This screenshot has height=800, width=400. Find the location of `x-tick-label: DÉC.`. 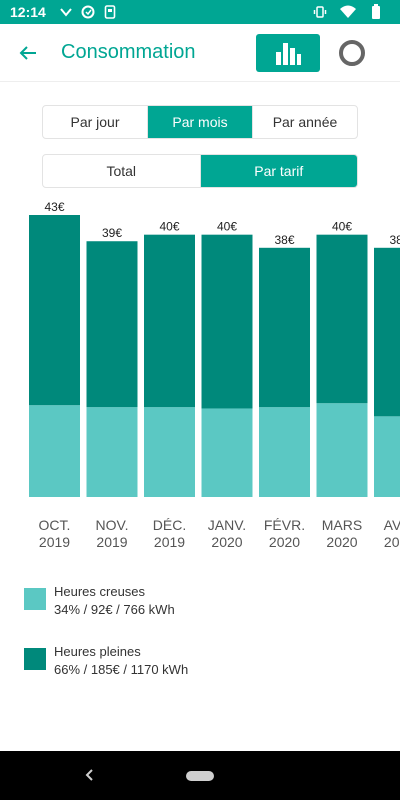

x-tick-label: DÉC. is located at coordinates (169, 525).